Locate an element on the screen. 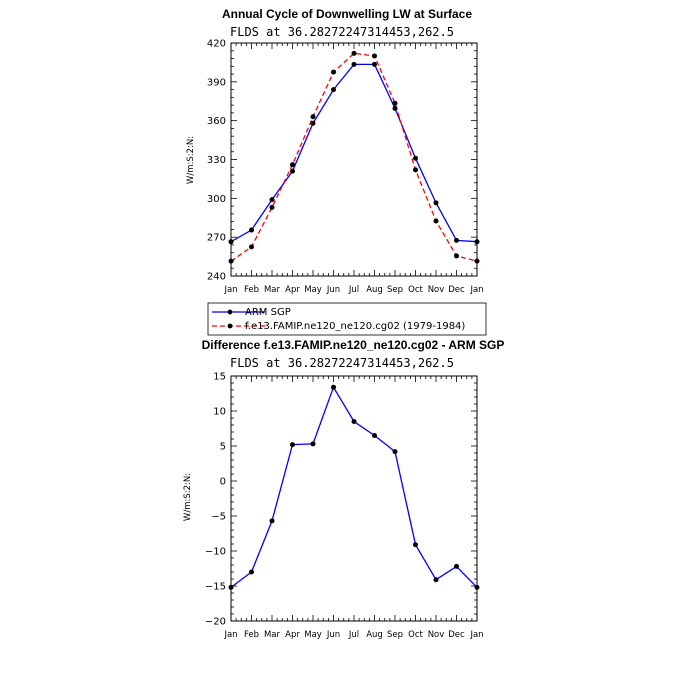 Image resolution: width=675 pixels, height=675 pixels. y-tick-label: −15 is located at coordinates (215, 587).